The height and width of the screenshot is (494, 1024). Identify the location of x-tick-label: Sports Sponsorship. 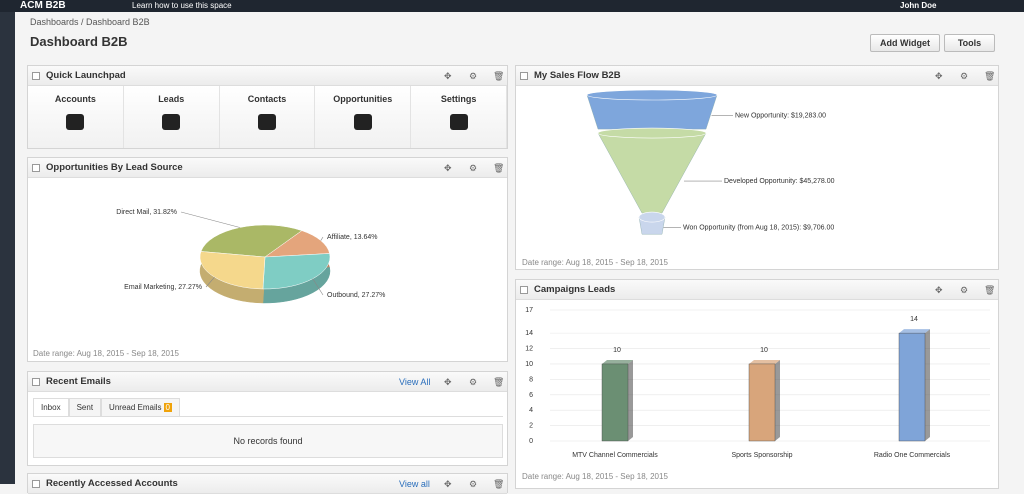
(761, 455).